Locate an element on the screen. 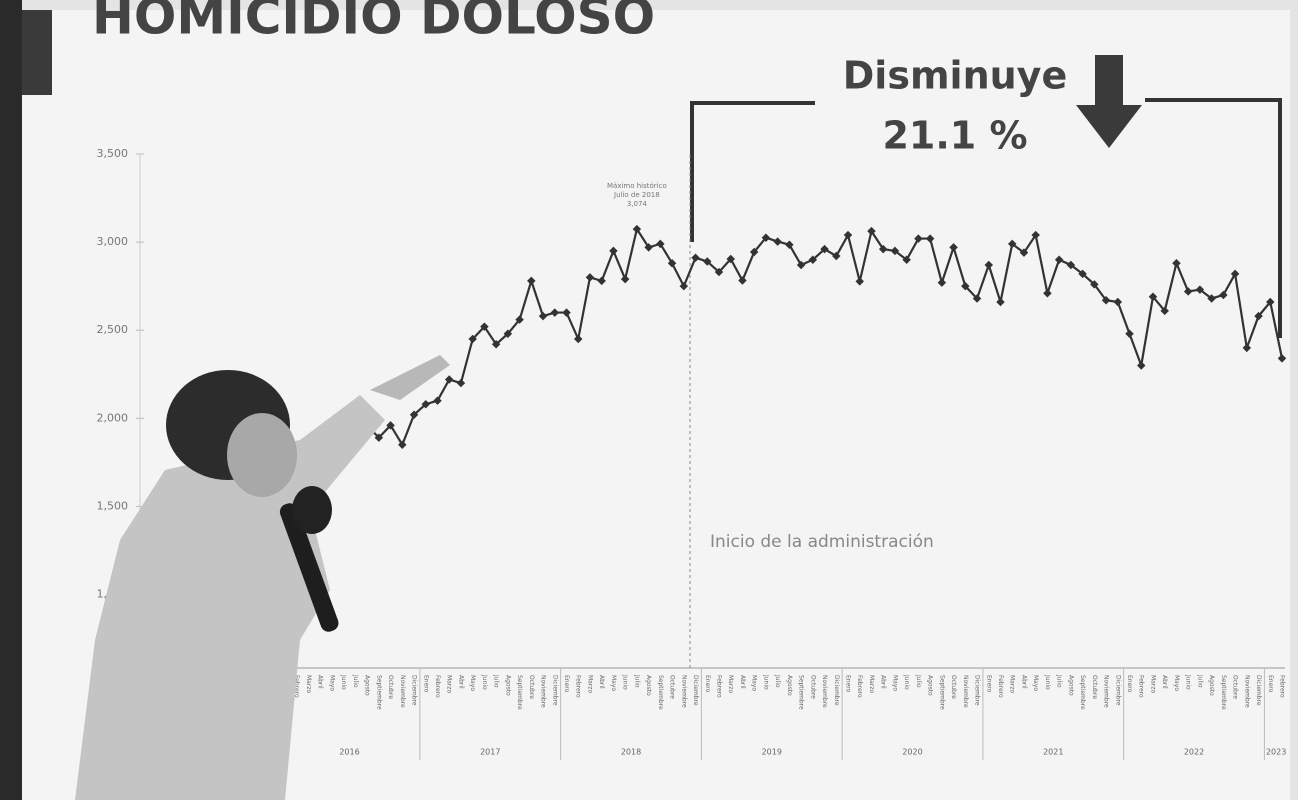 This screenshot has height=800, width=1298. y-tick-label: 3,000 is located at coordinates (113, 241).